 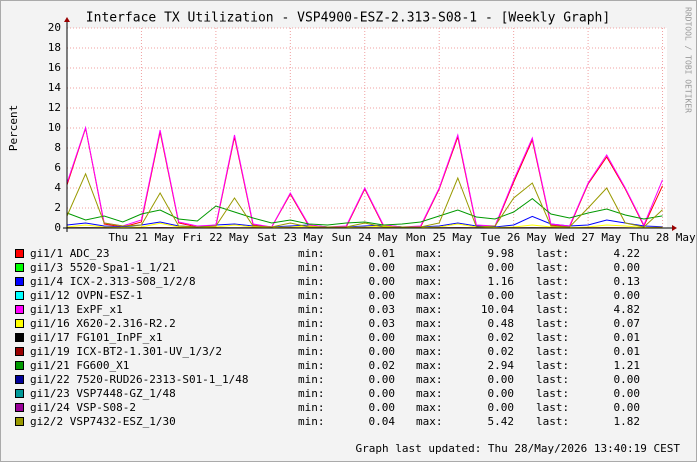 I want to click on legend-label: gi1/21 FG600_X1, so click(x=79, y=365).